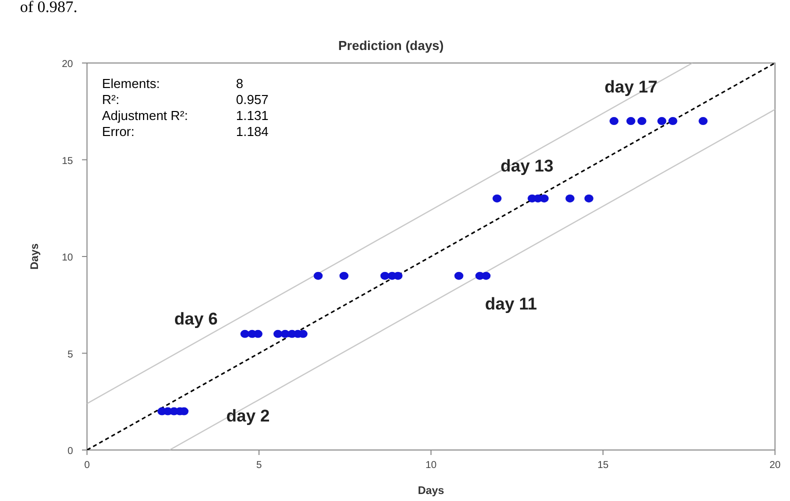 The width and height of the screenshot is (790, 501). What do you see at coordinates (68, 161) in the screenshot?
I see `y-tick-label: 15` at bounding box center [68, 161].